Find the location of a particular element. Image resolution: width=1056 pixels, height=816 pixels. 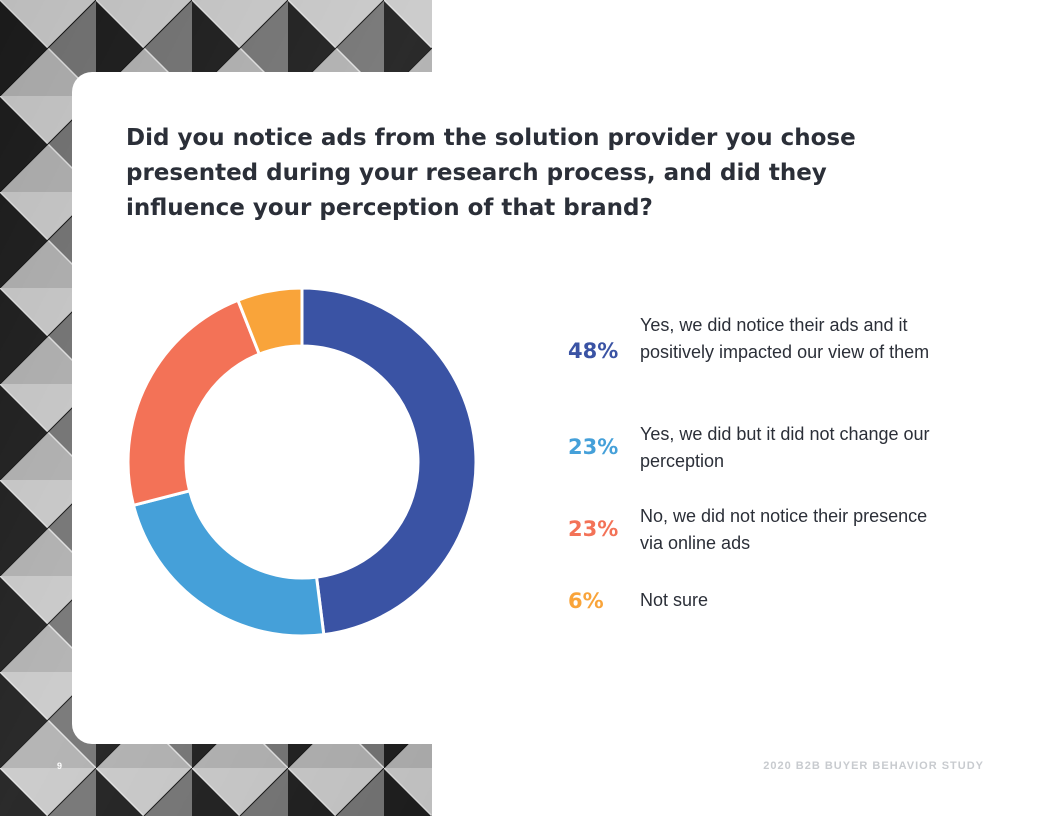

legend-percent: 48% is located at coordinates (593, 351).